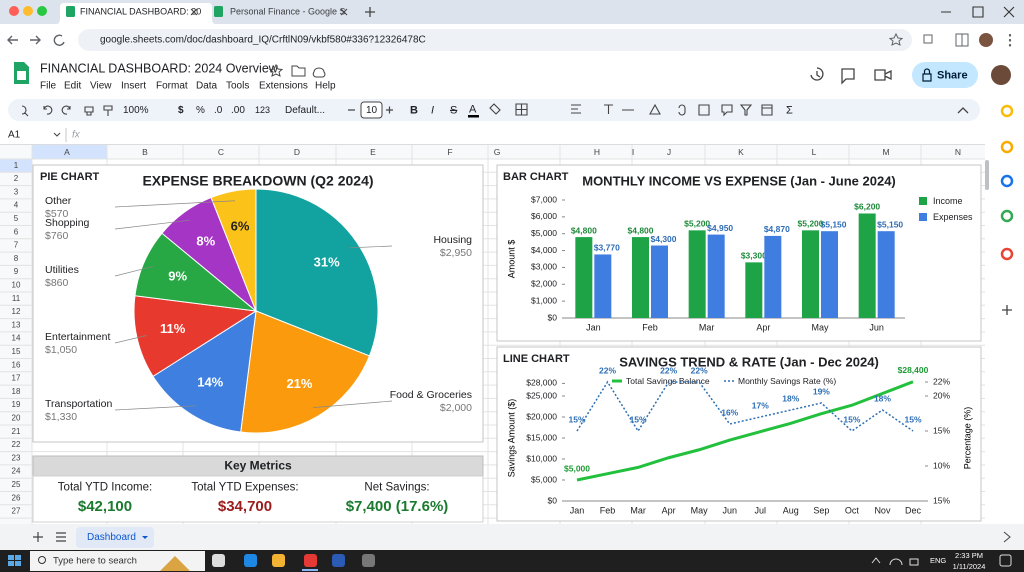 The image size is (1024, 572). I want to click on menu-item: Extensions, so click(283, 86).